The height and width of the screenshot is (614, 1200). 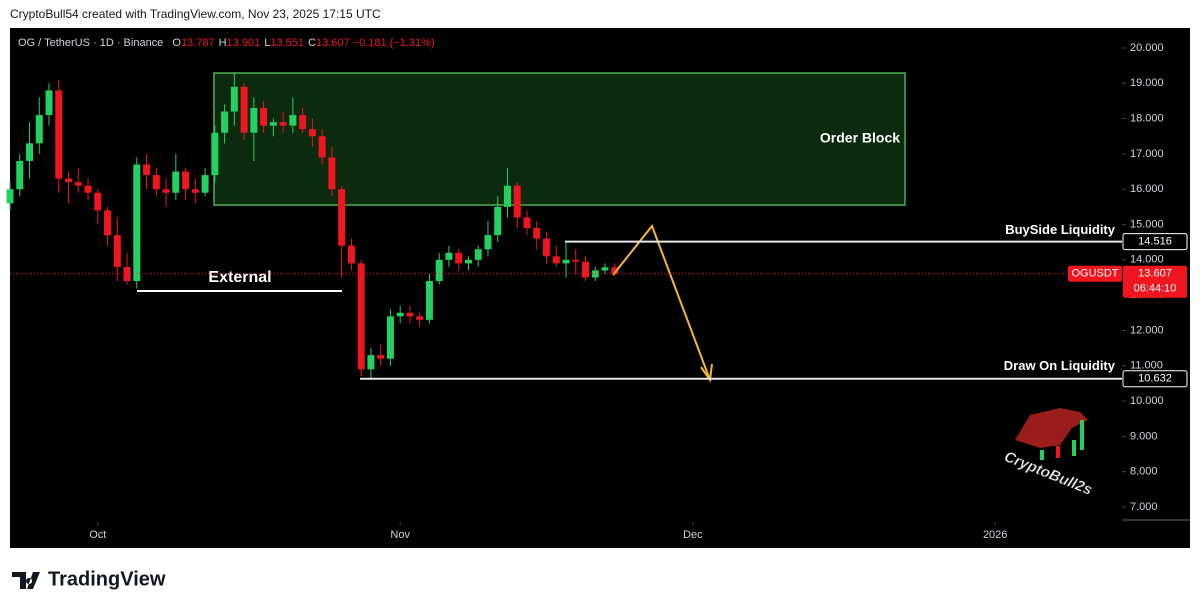 I want to click on bull-icon, so click(x=1051, y=428).